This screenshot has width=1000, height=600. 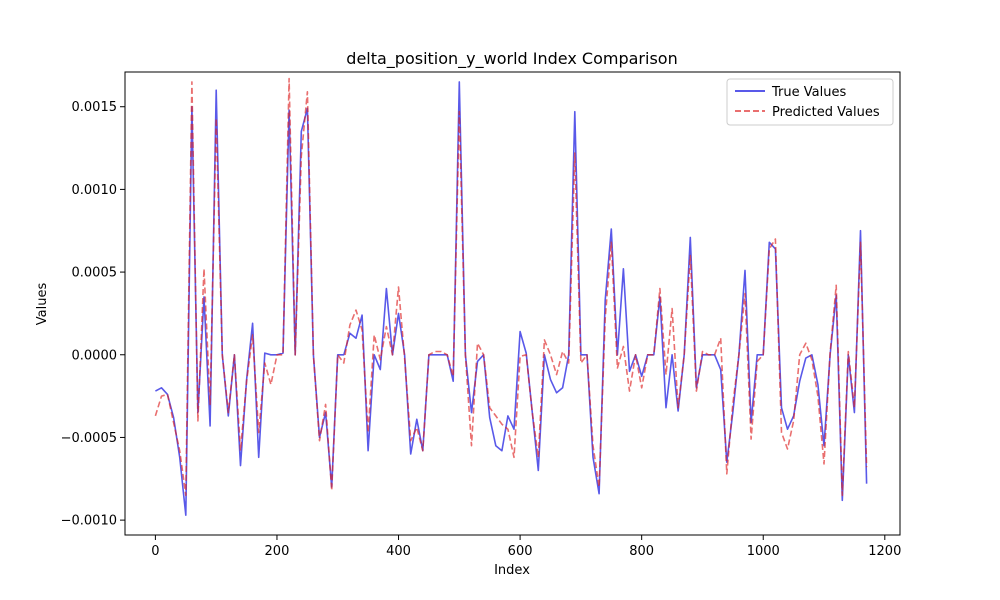 I want to click on y-tick-label: −0.0010, so click(x=89, y=521).